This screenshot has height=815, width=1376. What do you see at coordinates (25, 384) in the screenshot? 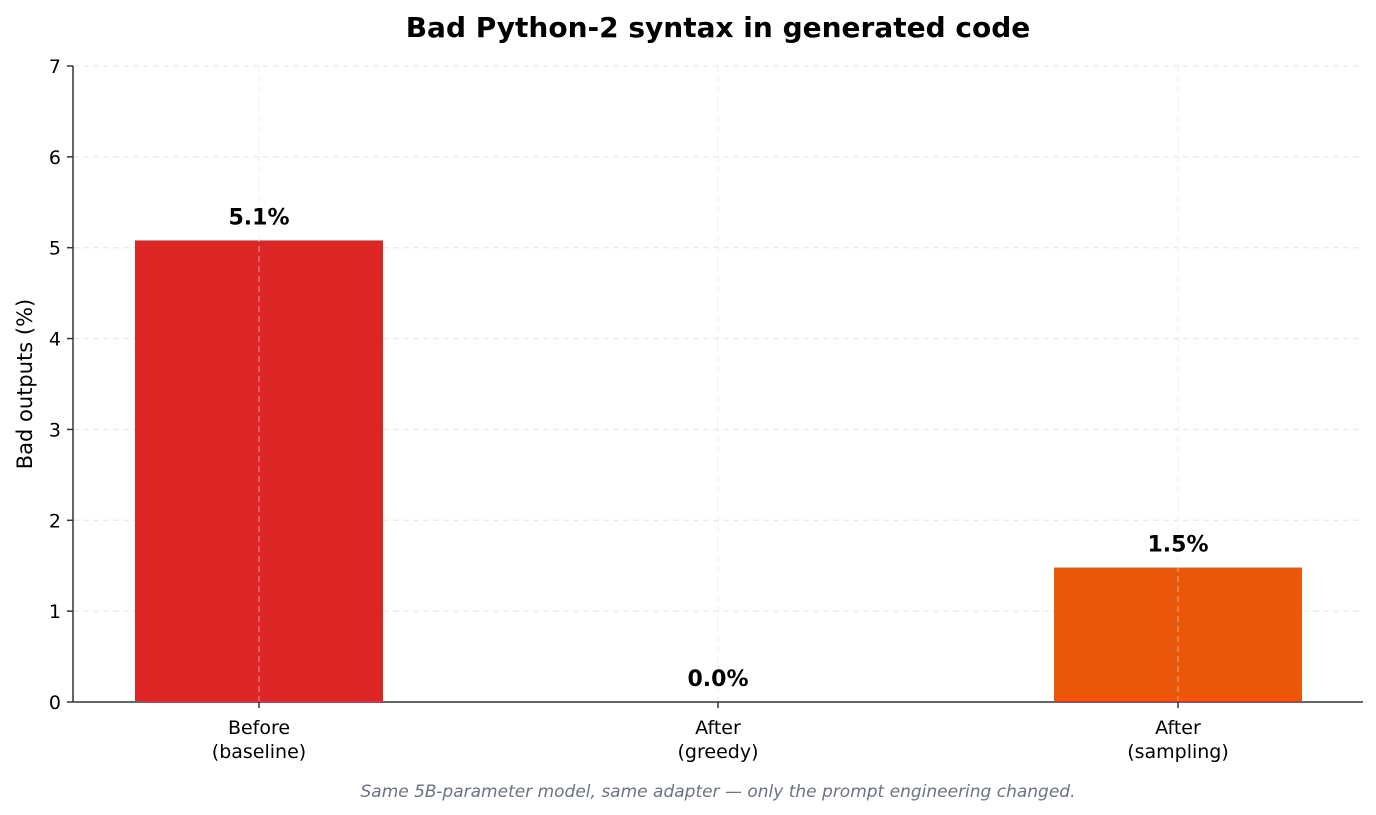
I see `y-axis-label: Bad outputs (%)` at bounding box center [25, 384].